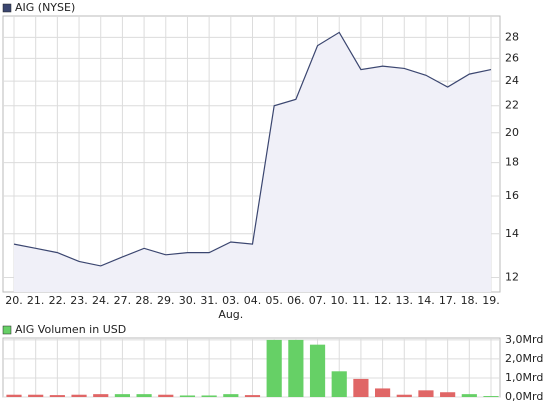 The image size is (545, 407). I want to click on y-tick-label: 3,0Mrd, so click(524, 339).